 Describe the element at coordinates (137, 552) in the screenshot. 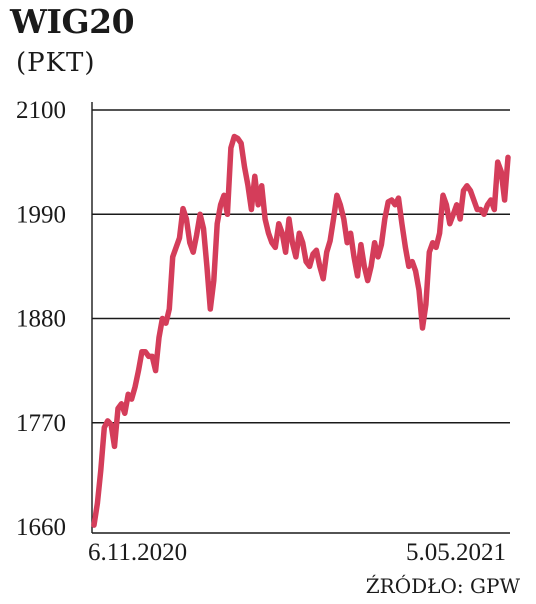

I see `x-label-start-date: 6.11.2020` at that location.